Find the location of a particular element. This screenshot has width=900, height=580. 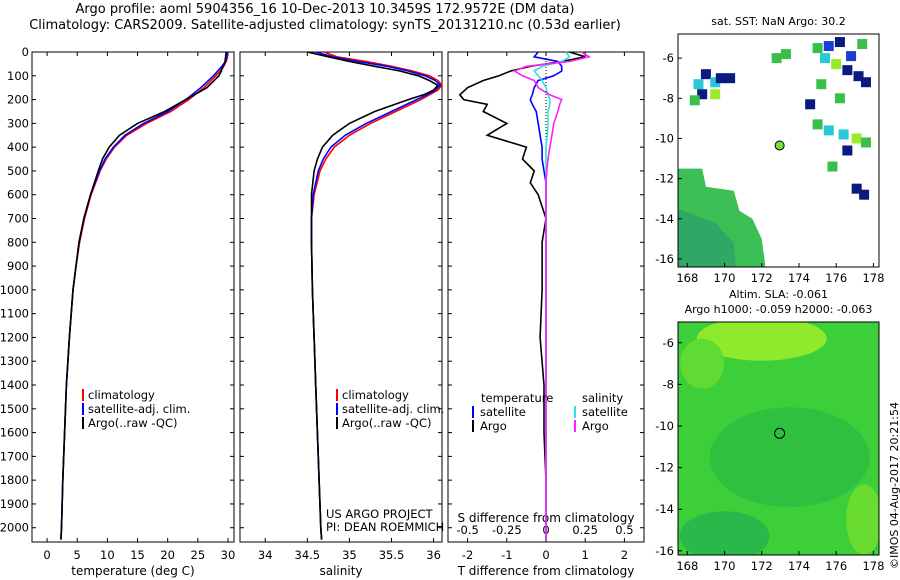

top-x-tick-label: -0.5 is located at coordinates (467, 530).